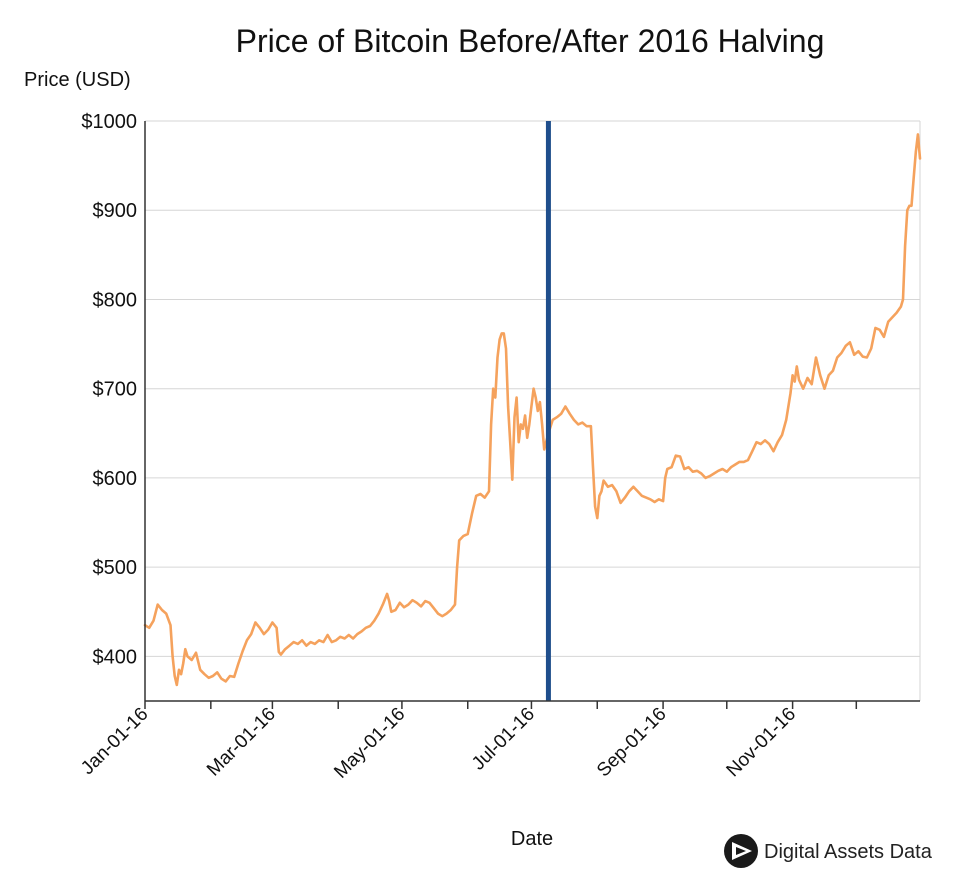  Describe the element at coordinates (632, 743) in the screenshot. I see `x-tick-label: Sep-01-16` at that location.